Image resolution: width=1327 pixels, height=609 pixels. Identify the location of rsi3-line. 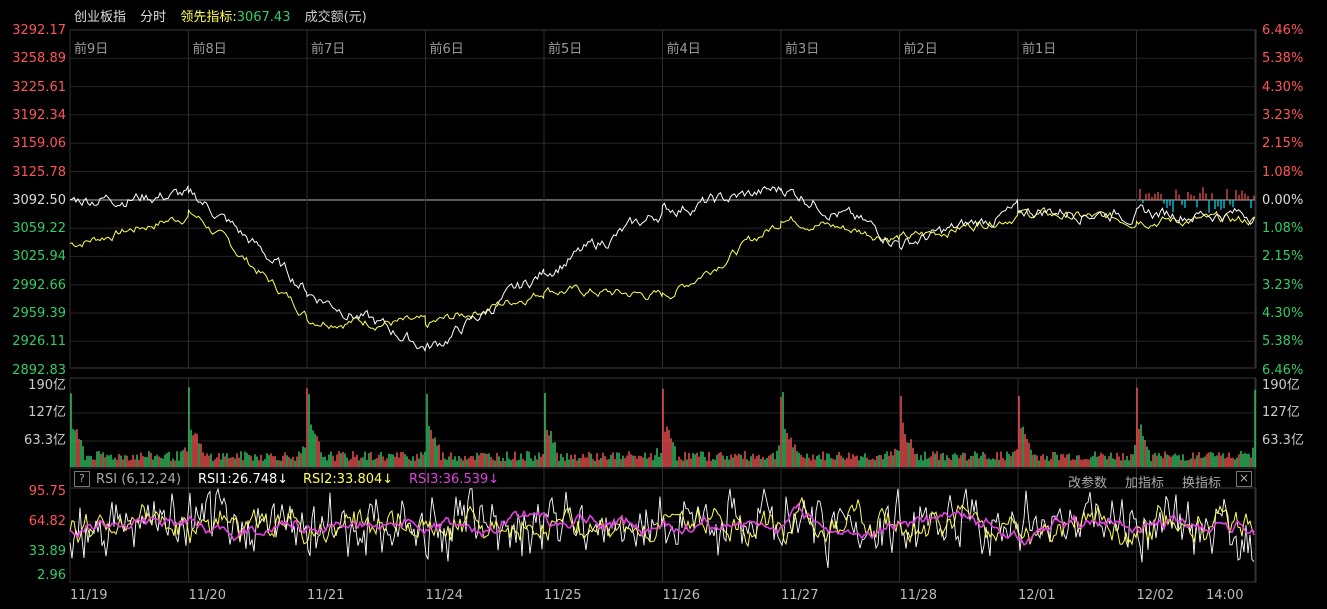
(662, 524).